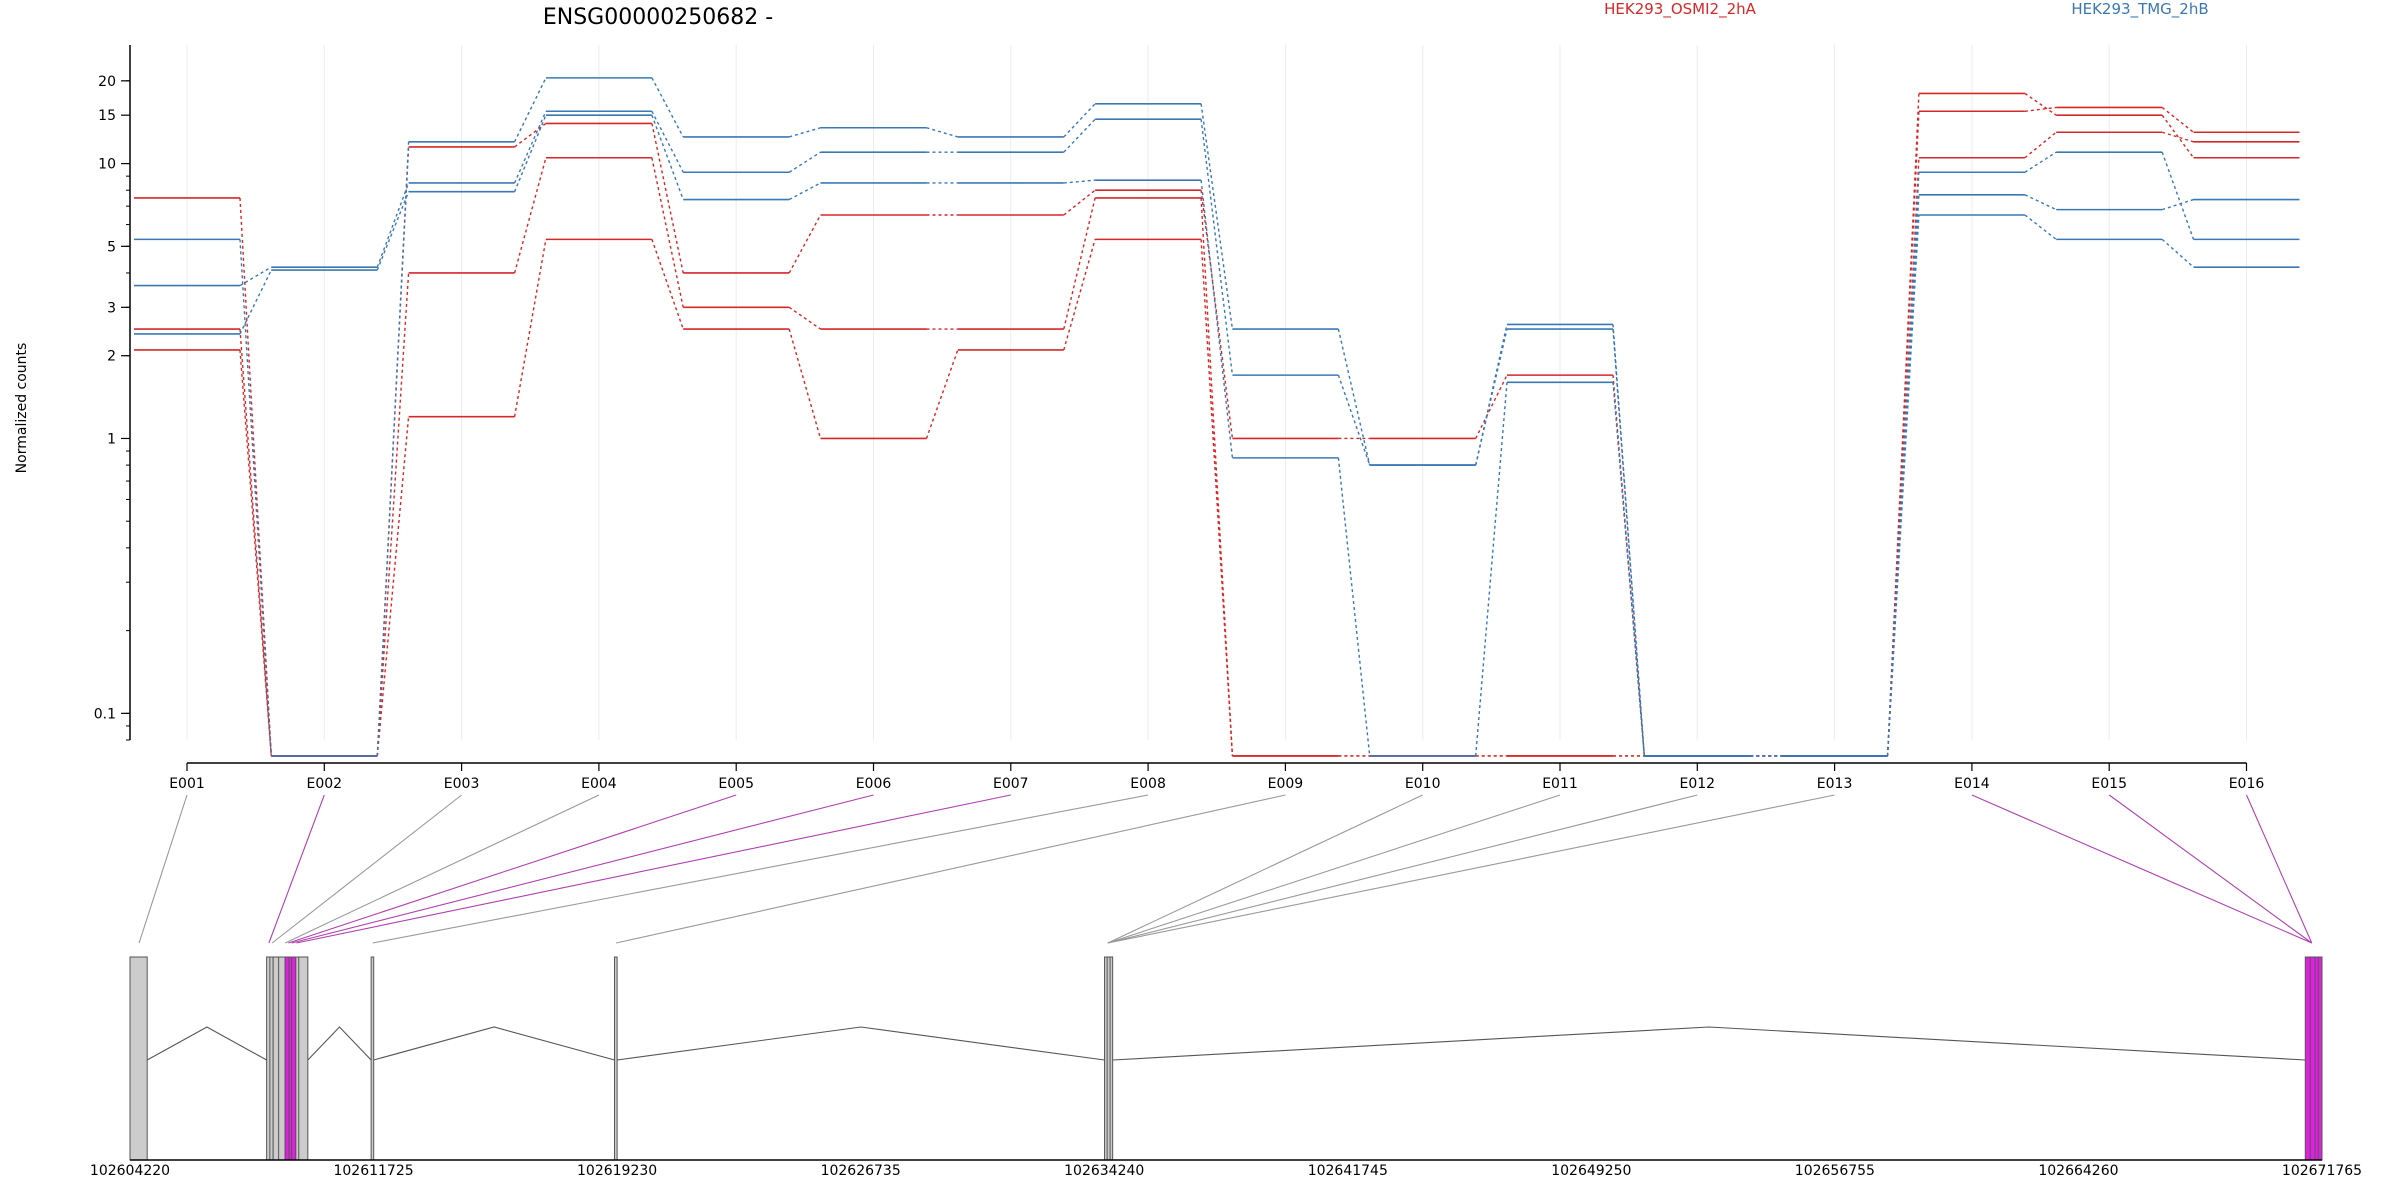 Image resolution: width=2400 pixels, height=1200 pixels. I want to click on genome-coord-label: 102664260, so click(2078, 1171).